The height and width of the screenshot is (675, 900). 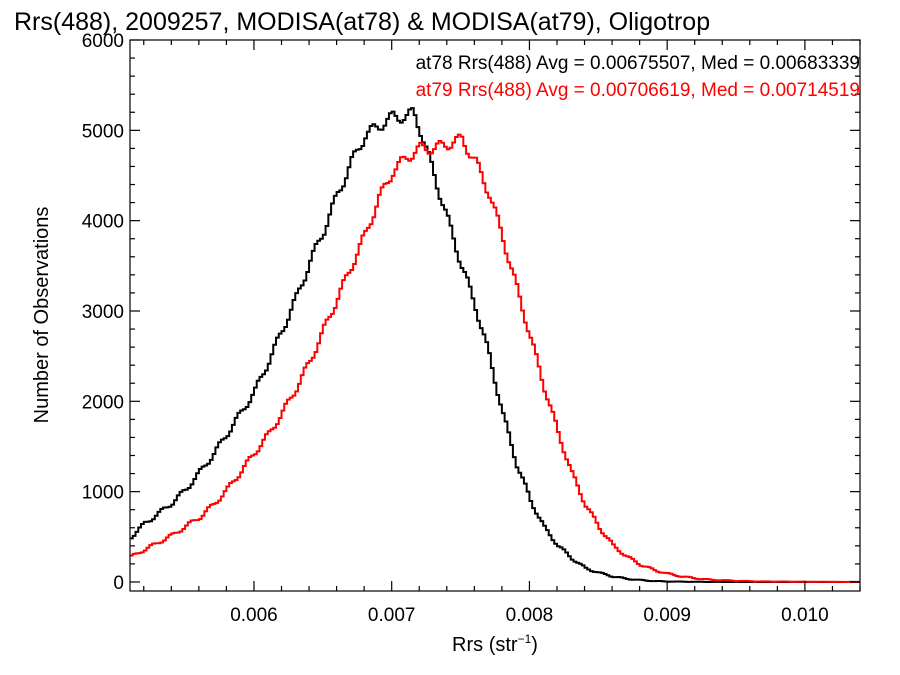 I want to click on x-axis-label-superscript: −1, so click(x=525, y=639).